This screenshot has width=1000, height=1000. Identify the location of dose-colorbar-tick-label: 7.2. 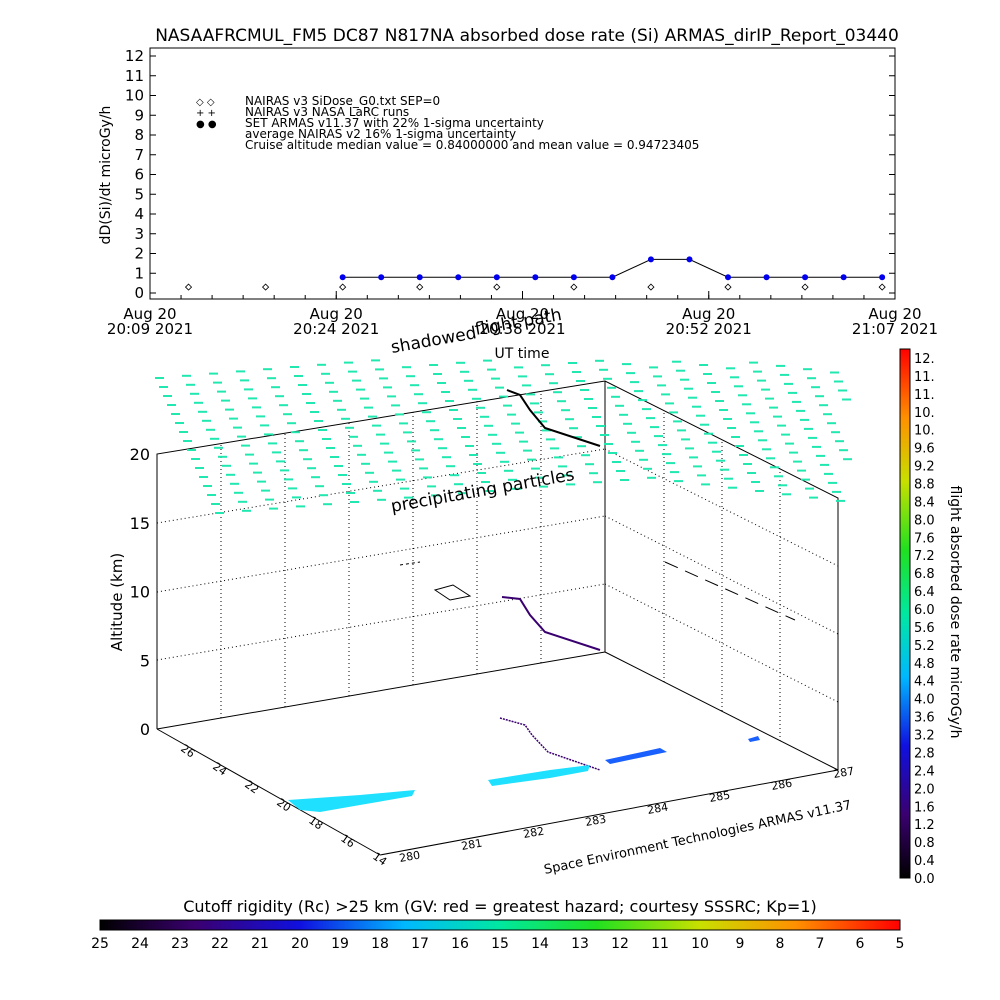
(924, 556).